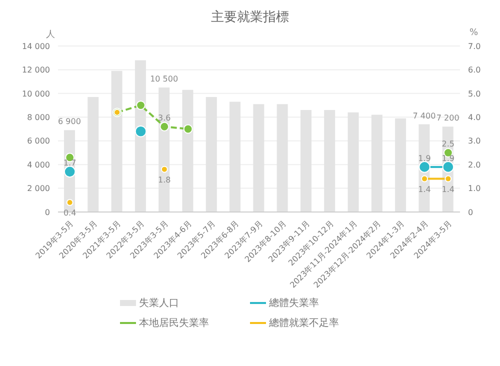 The width and height of the screenshot is (500, 366). What do you see at coordinates (38, 189) in the screenshot?
I see `y-tick-label: 2 000` at bounding box center [38, 189].